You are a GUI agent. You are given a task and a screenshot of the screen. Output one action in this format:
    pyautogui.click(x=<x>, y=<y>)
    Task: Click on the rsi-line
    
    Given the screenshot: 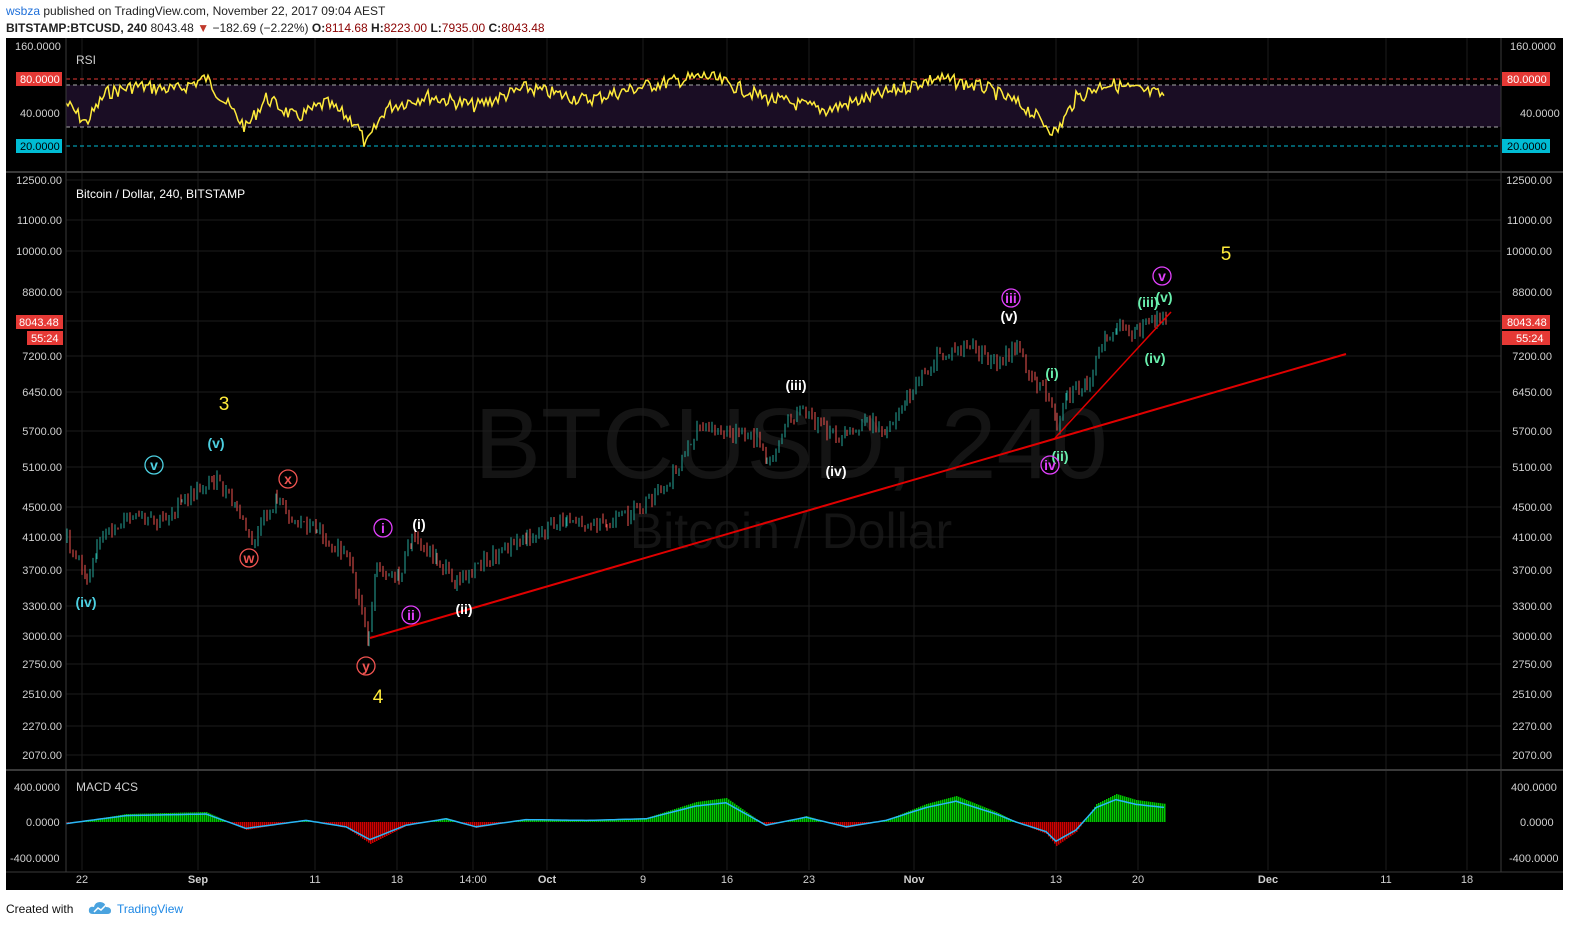 What is the action you would take?
    pyautogui.click(x=615, y=108)
    